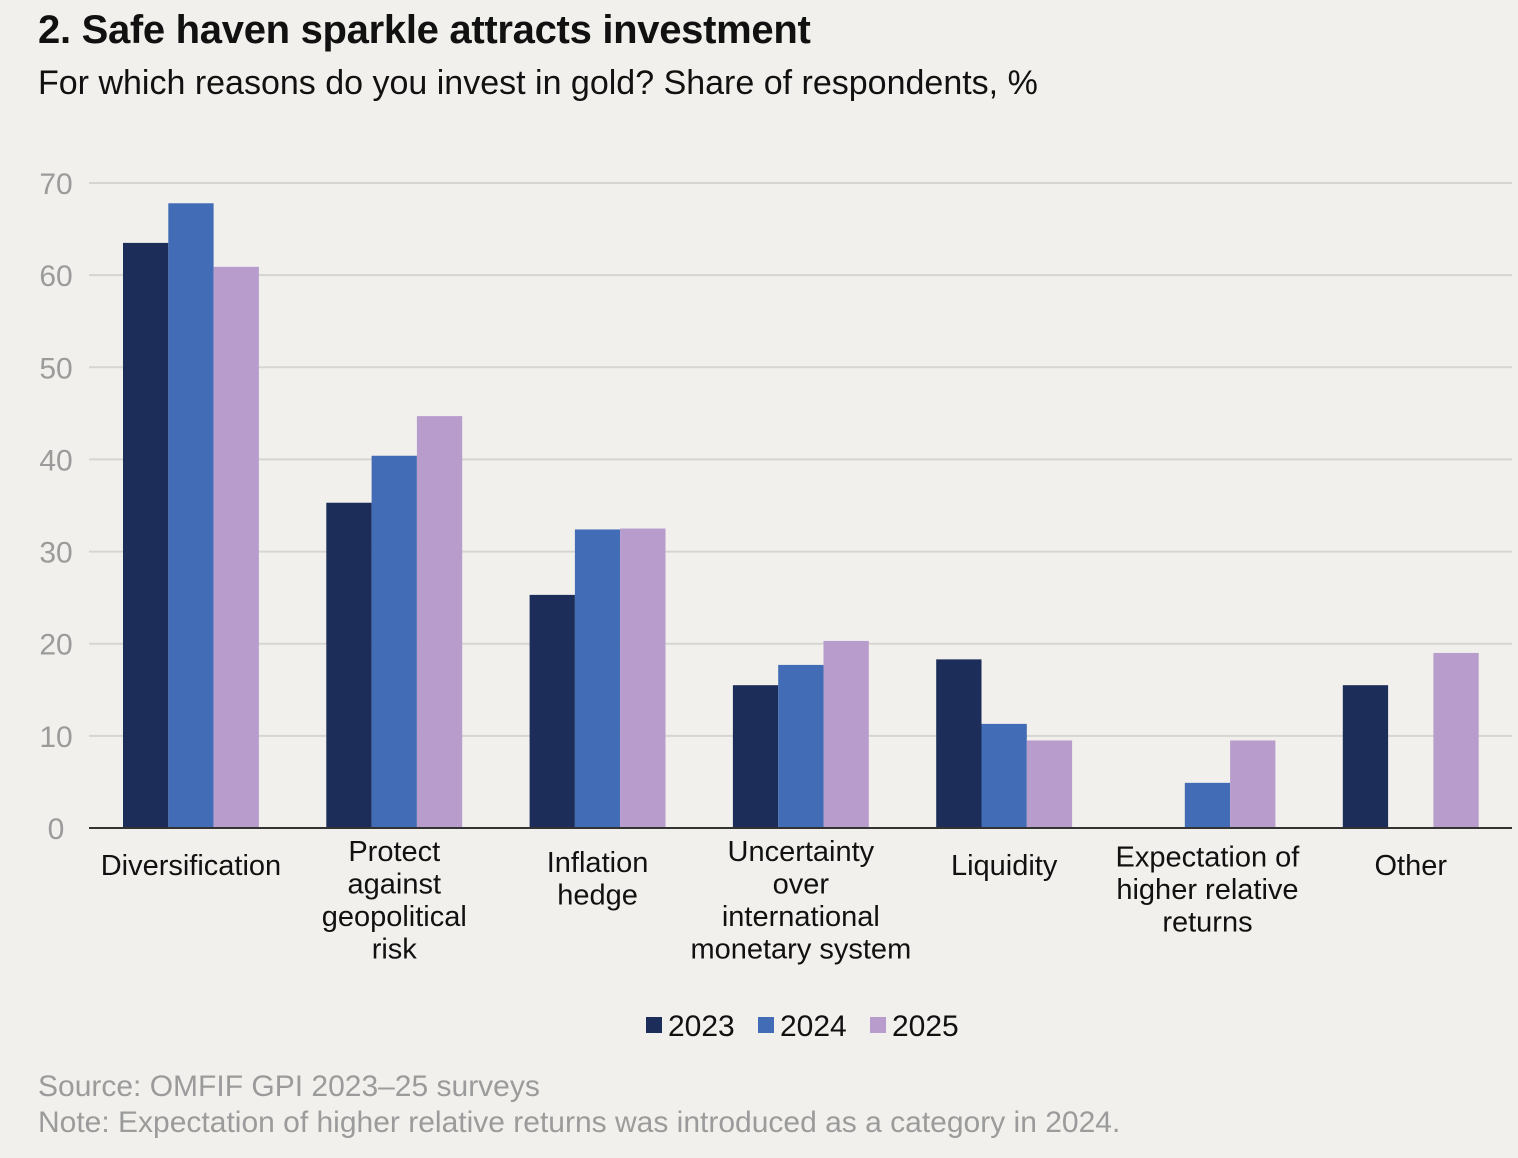 This screenshot has width=1518, height=1158. Describe the element at coordinates (766, 1025) in the screenshot. I see `legend-swatch-2024` at that location.